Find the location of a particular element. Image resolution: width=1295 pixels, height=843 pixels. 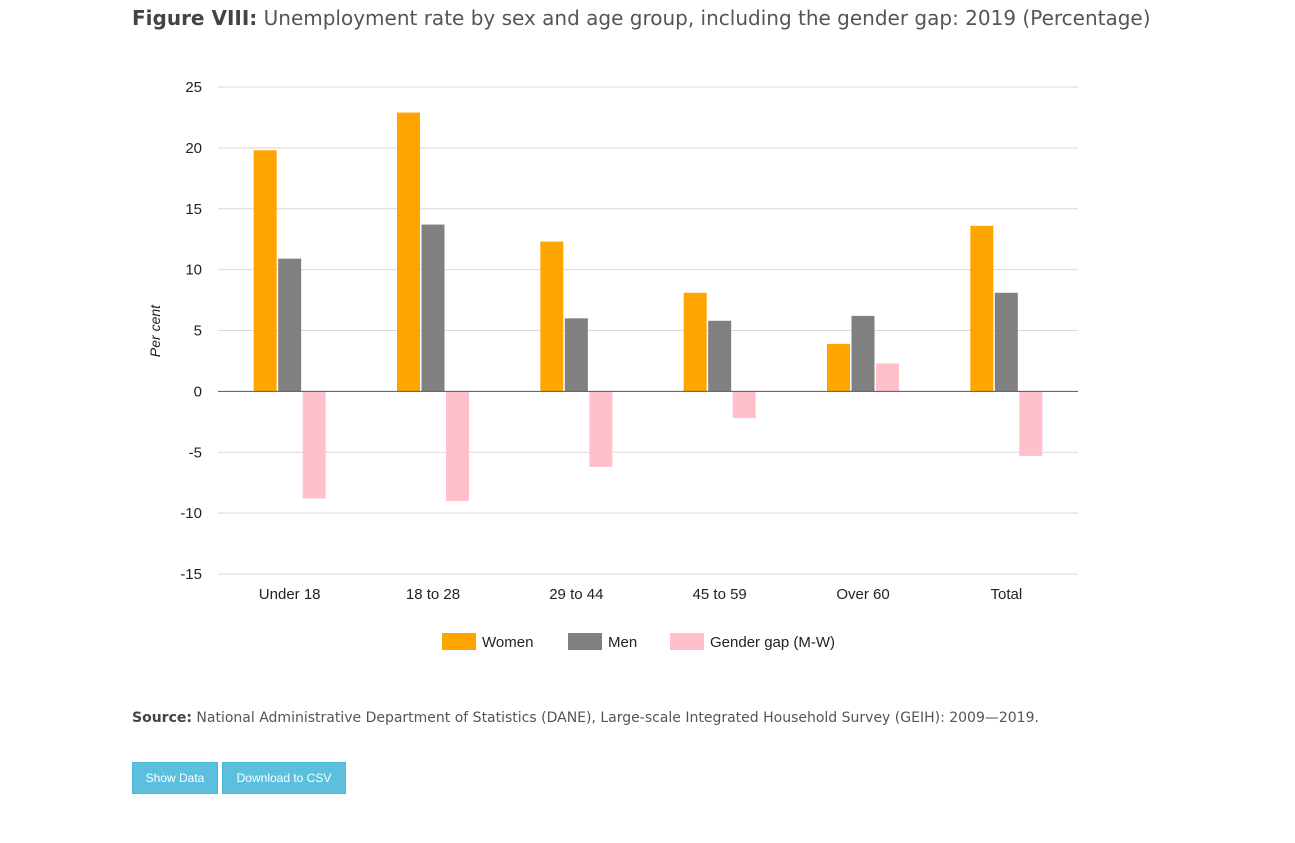

y-tick-label: 15 is located at coordinates (193, 209).